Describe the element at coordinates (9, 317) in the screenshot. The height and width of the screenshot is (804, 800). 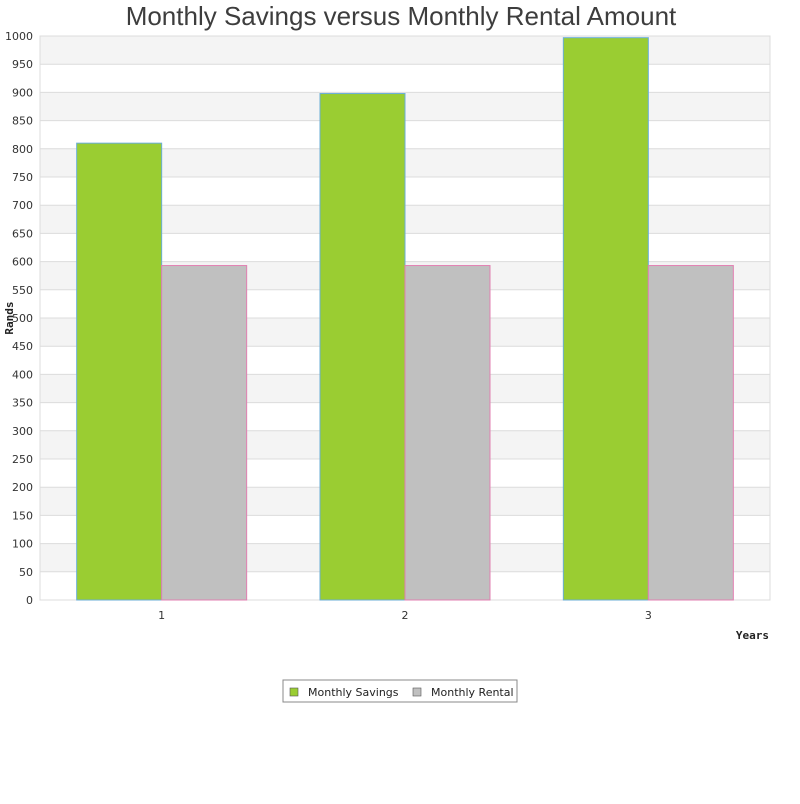
I see `y-axis-label: Rands` at that location.